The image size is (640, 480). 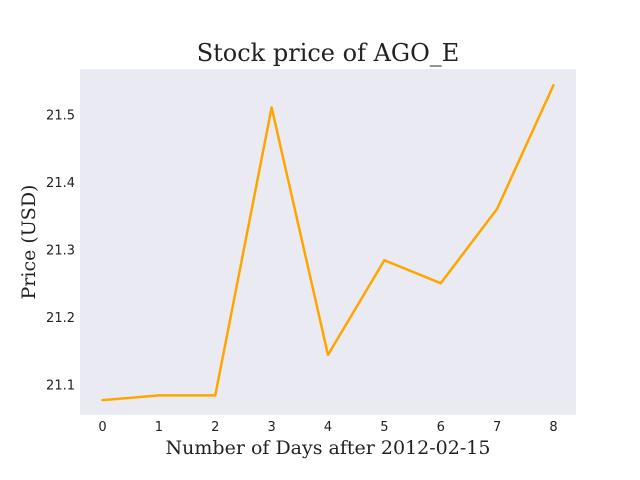 What do you see at coordinates (271, 427) in the screenshot?
I see `x-tick-label: 3` at bounding box center [271, 427].